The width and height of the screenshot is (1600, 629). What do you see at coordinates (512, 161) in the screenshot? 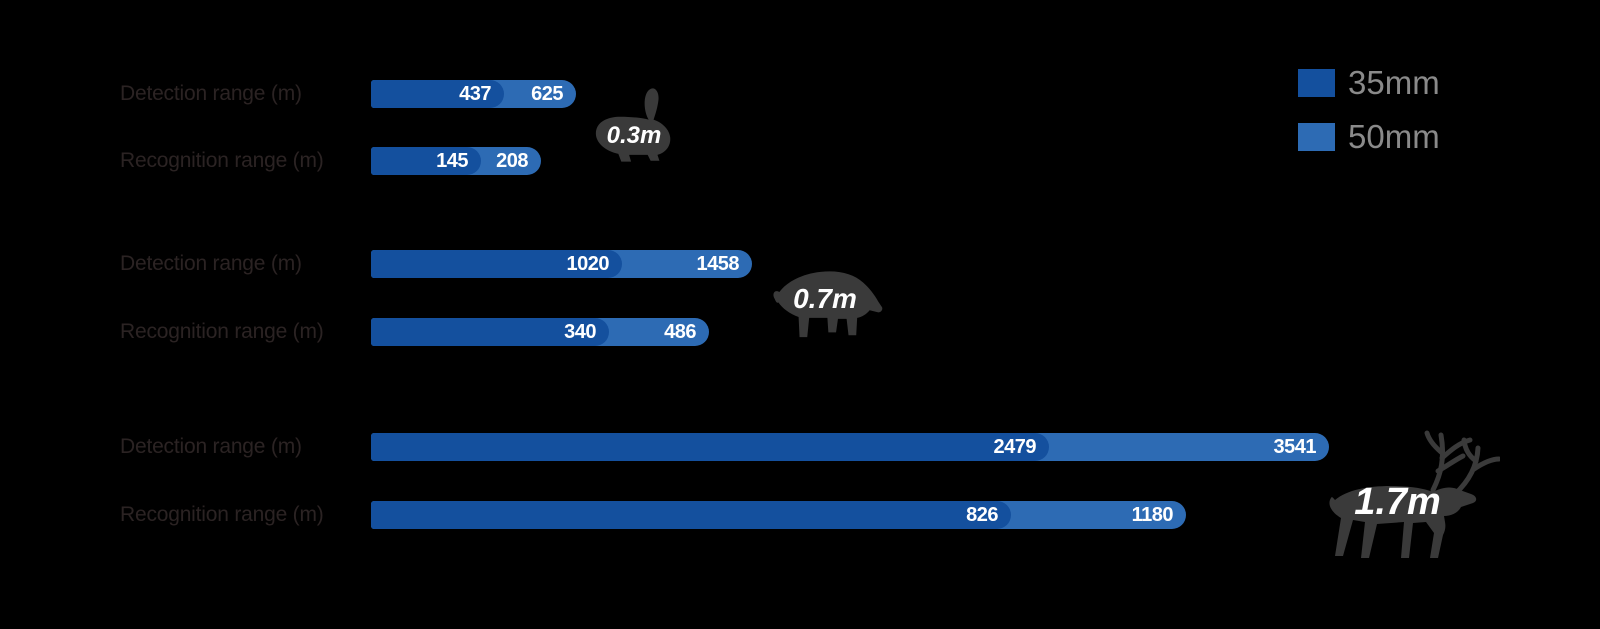
I see `bar-value-50mm: 208` at bounding box center [512, 161].